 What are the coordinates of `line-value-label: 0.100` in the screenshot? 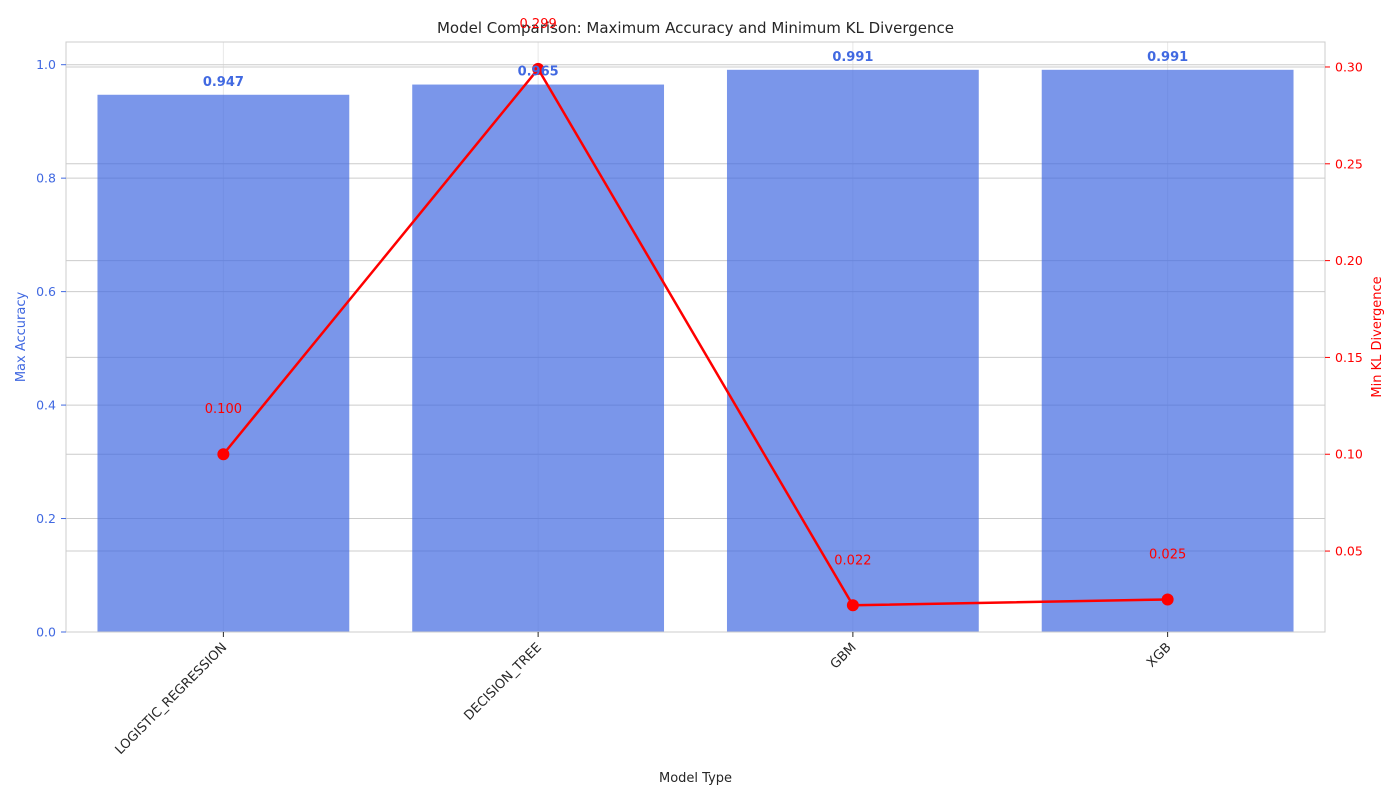 It's located at (223, 409).